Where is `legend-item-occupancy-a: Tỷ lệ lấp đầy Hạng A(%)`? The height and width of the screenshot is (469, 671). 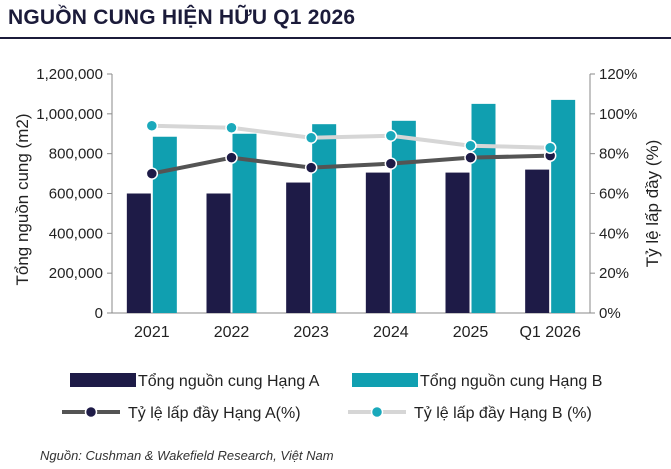
legend-item-occupancy-a: Tỷ lệ lấp đầy Hạng A(%) is located at coordinates (181, 413).